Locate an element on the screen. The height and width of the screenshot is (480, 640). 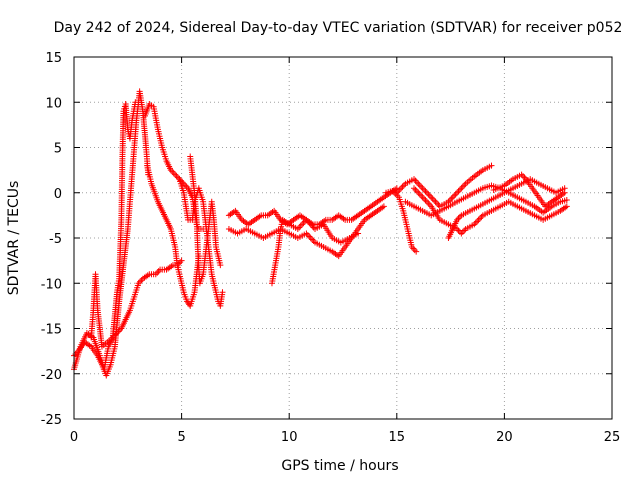
series-track-f is located at coordinates (201, 242).